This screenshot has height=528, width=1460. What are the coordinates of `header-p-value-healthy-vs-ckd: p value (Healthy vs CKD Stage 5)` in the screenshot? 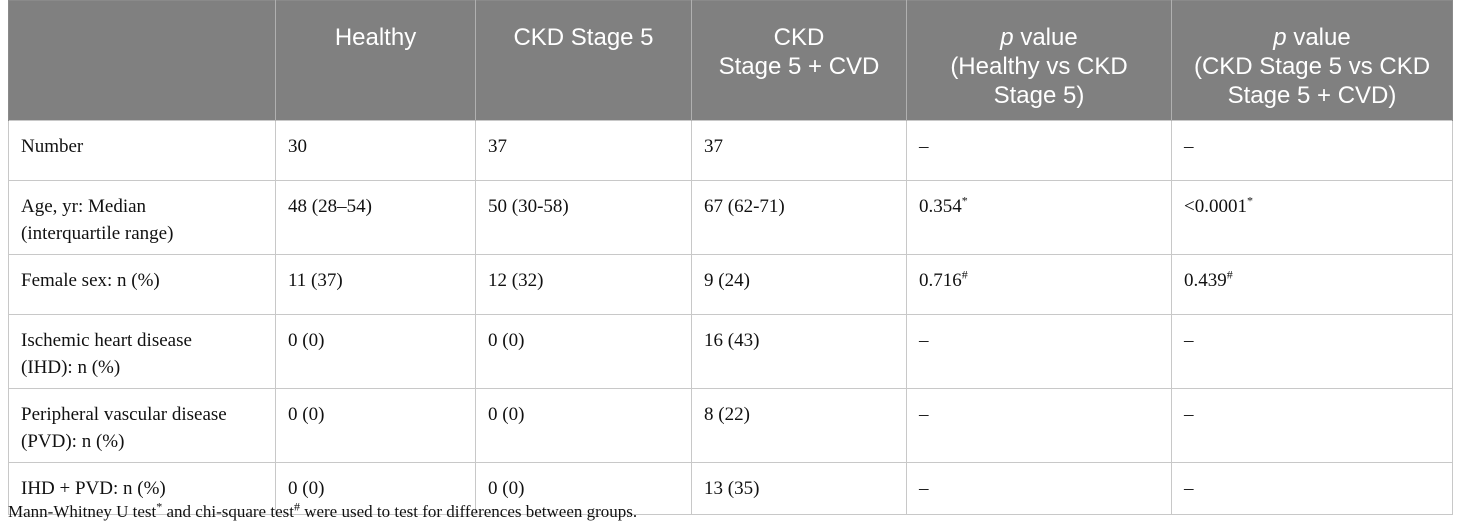 It's located at (1039, 60).